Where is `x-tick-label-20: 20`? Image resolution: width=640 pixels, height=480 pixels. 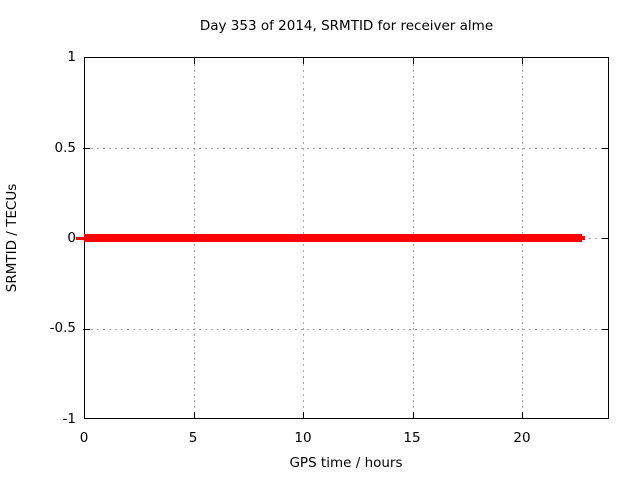
x-tick-label-20: 20 is located at coordinates (522, 438).